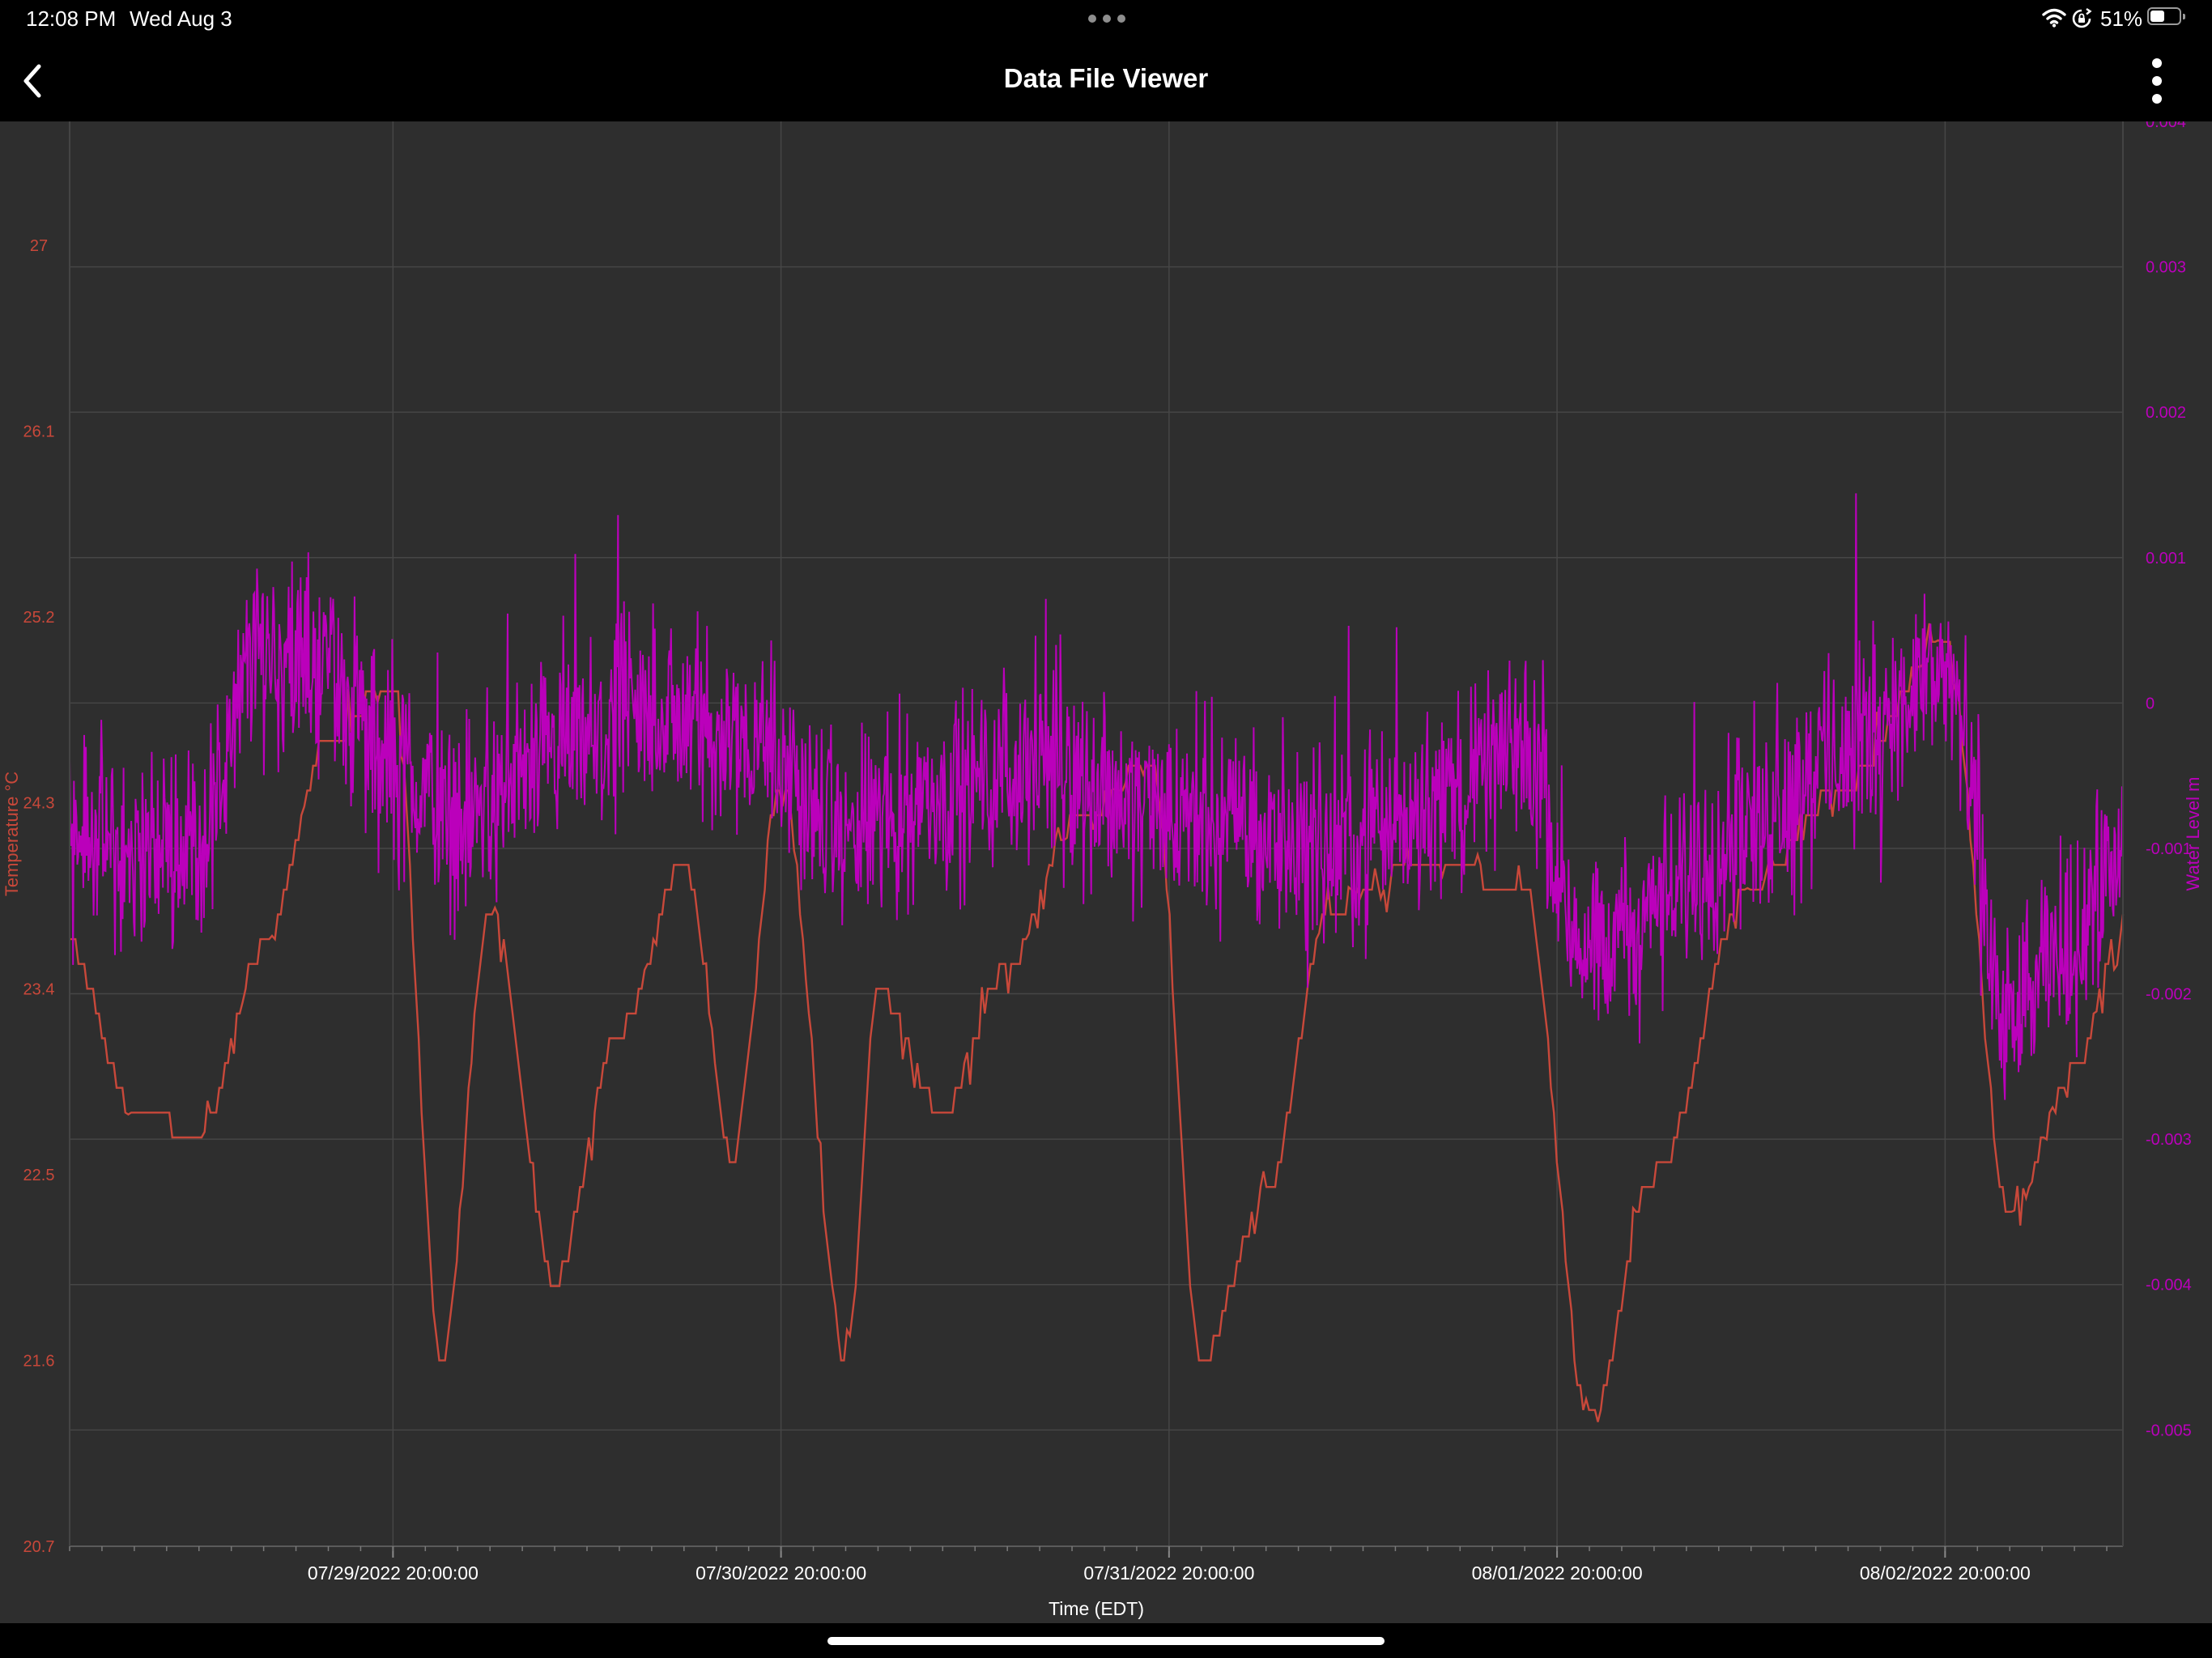  I want to click on left-tick-label: 23.4, so click(39, 989).